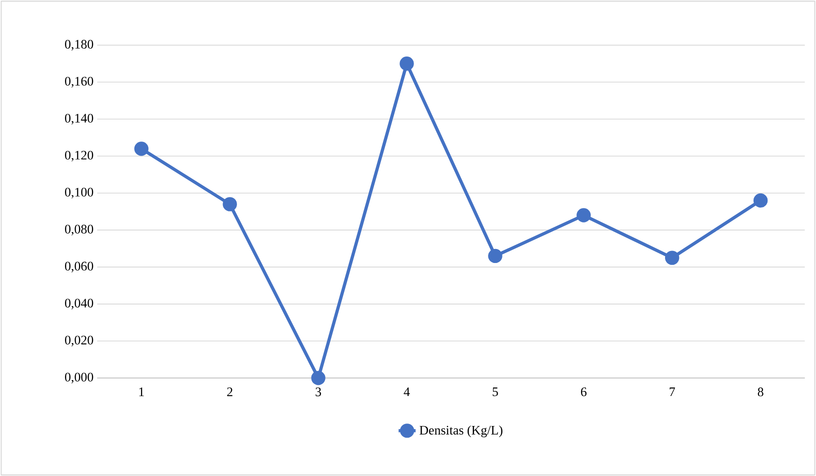  I want to click on y-tick-label: 0,080, so click(79, 230).